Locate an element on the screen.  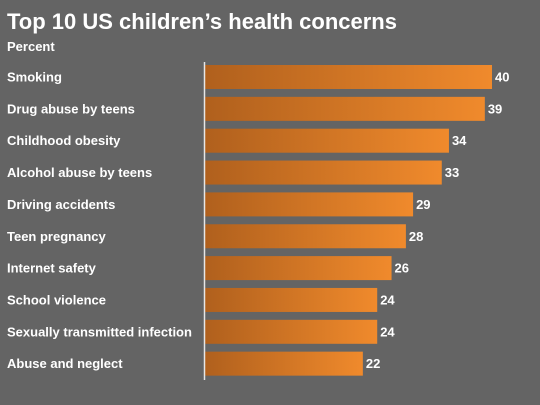
value-label: 28 is located at coordinates (416, 236).